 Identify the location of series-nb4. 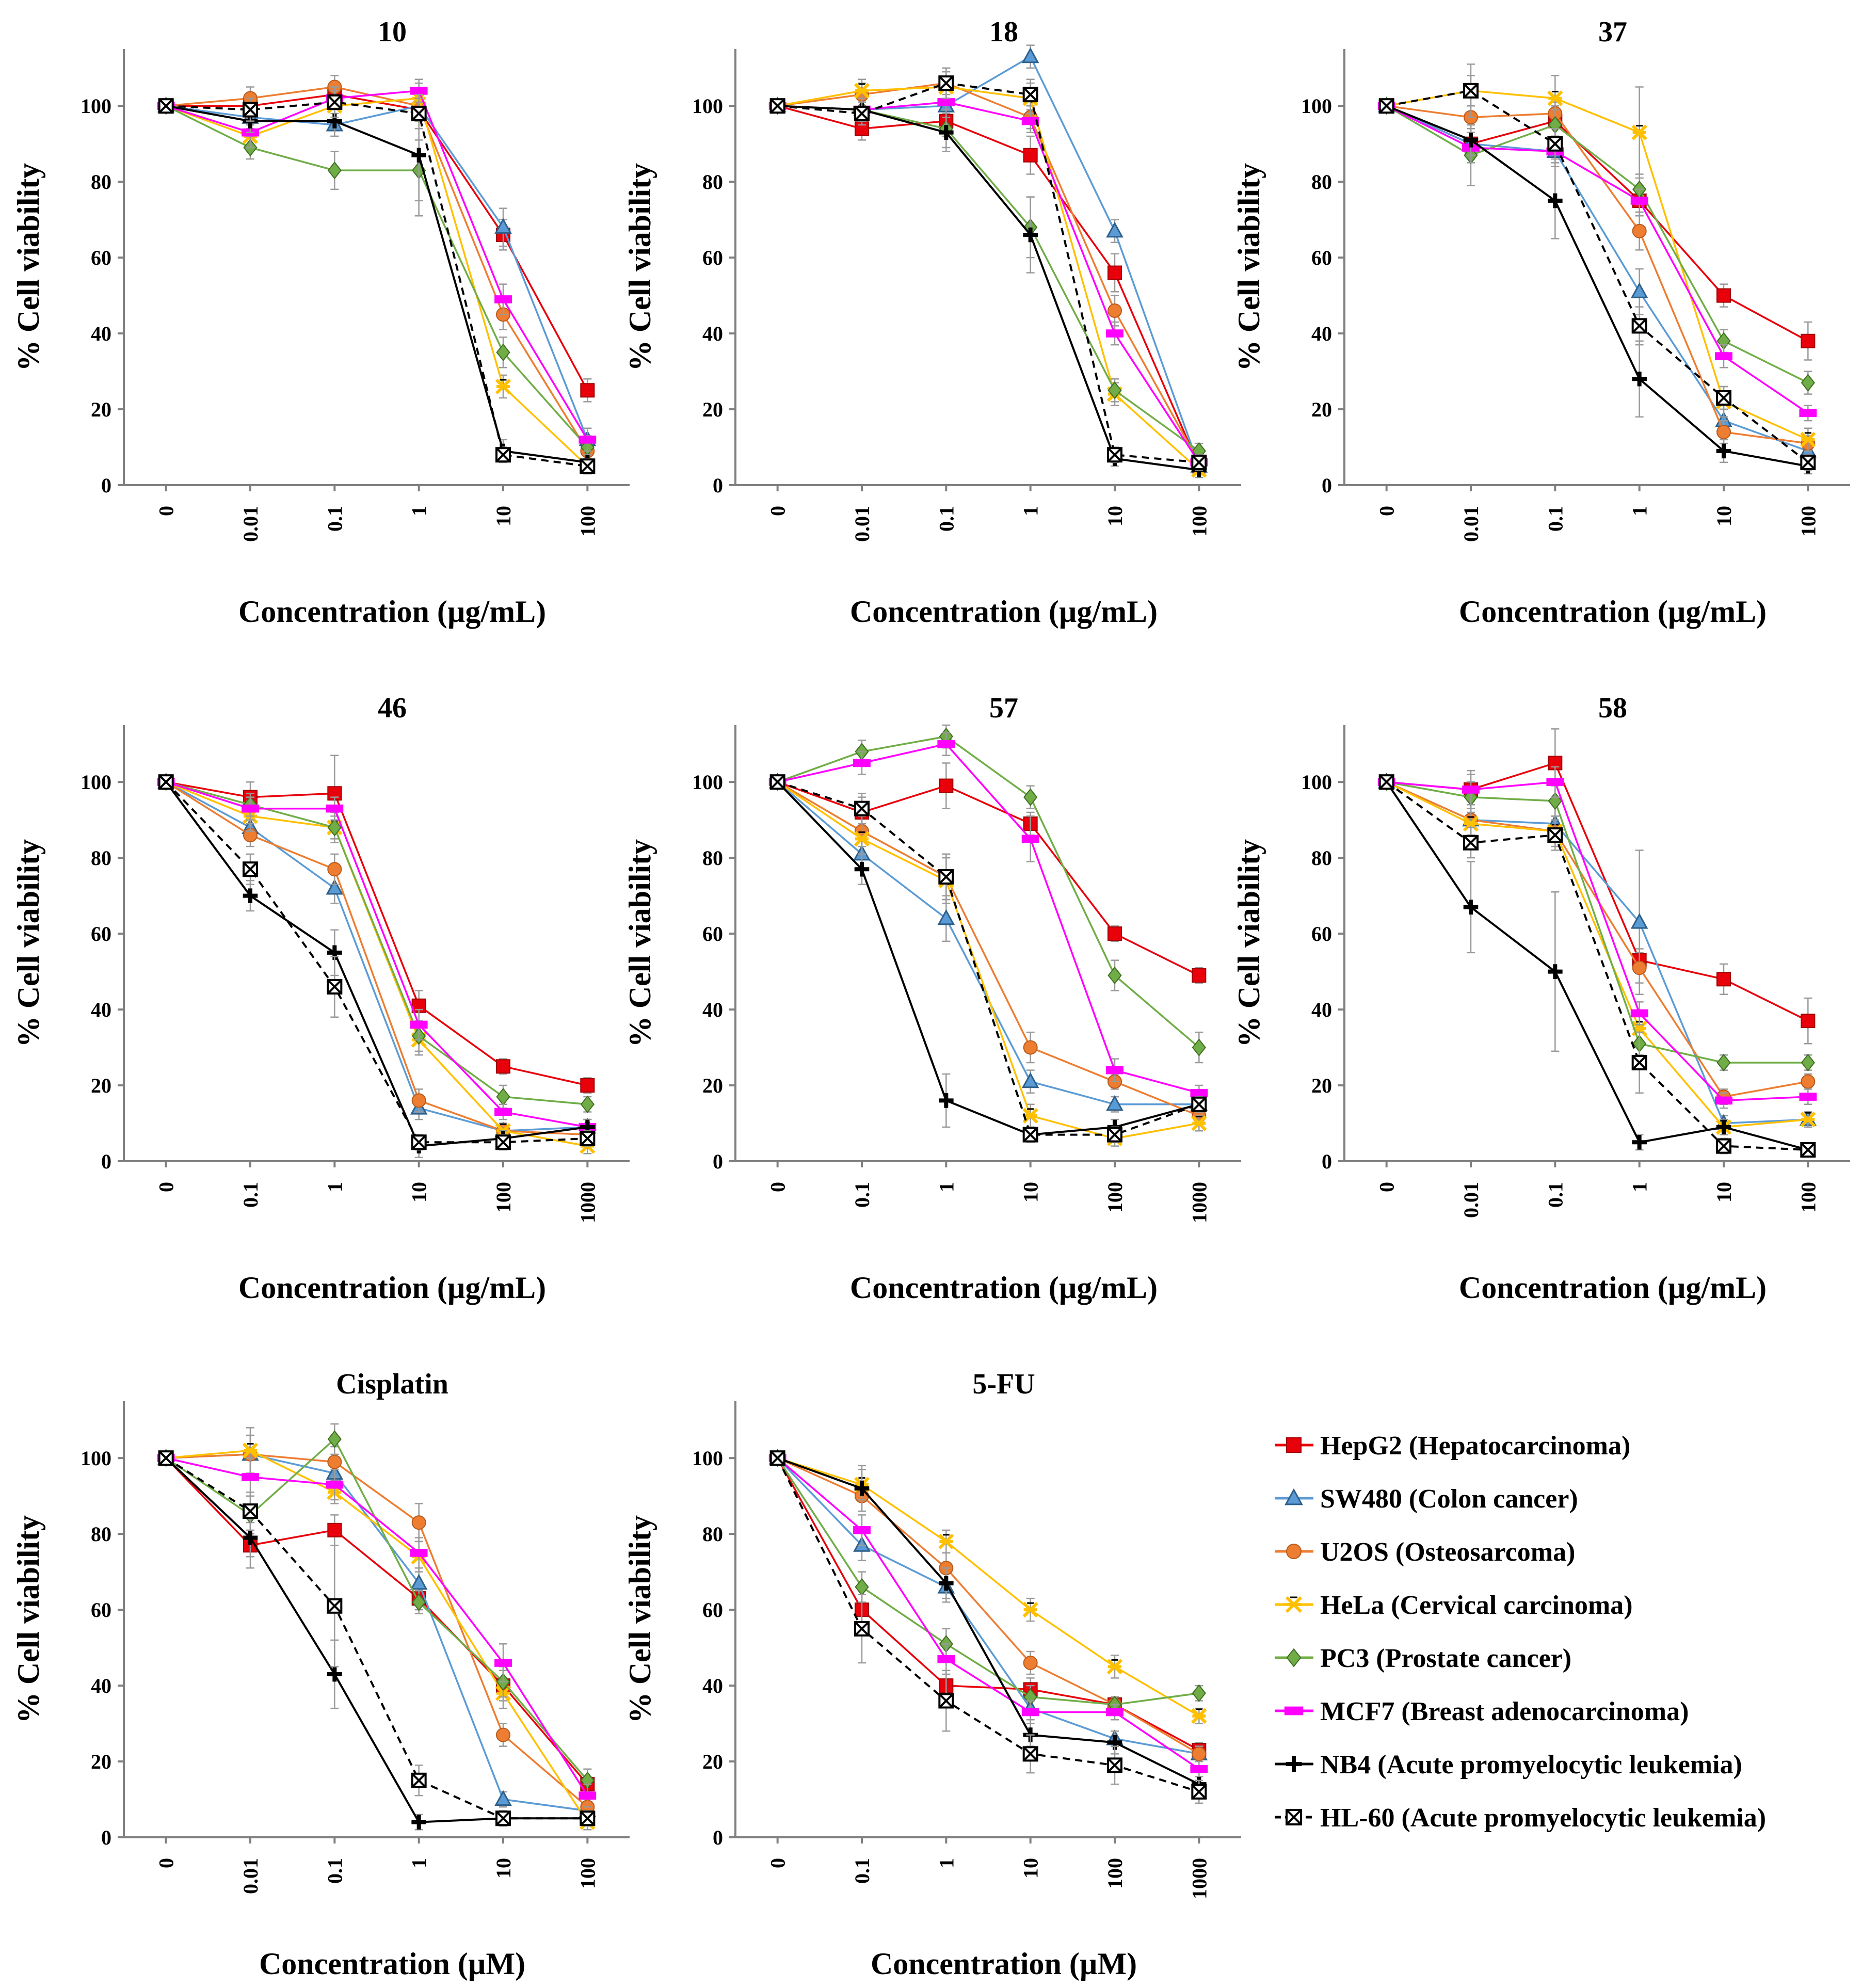
(989, 1621).